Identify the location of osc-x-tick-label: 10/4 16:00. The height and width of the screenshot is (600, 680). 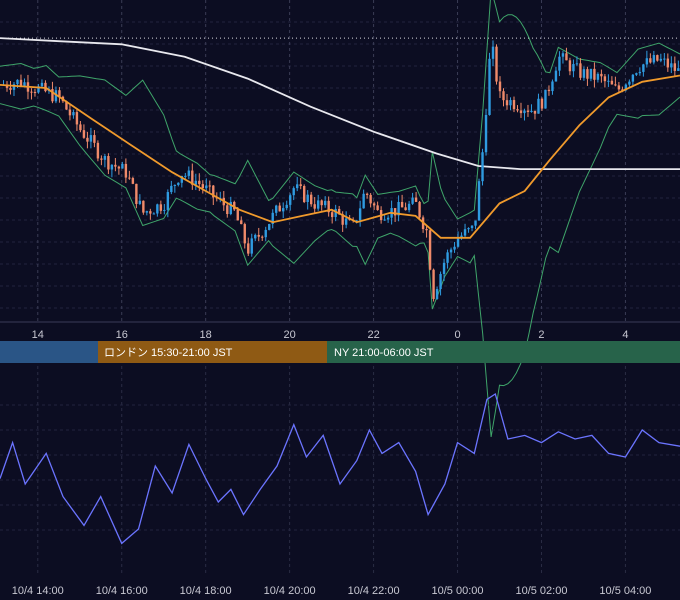
(122, 591).